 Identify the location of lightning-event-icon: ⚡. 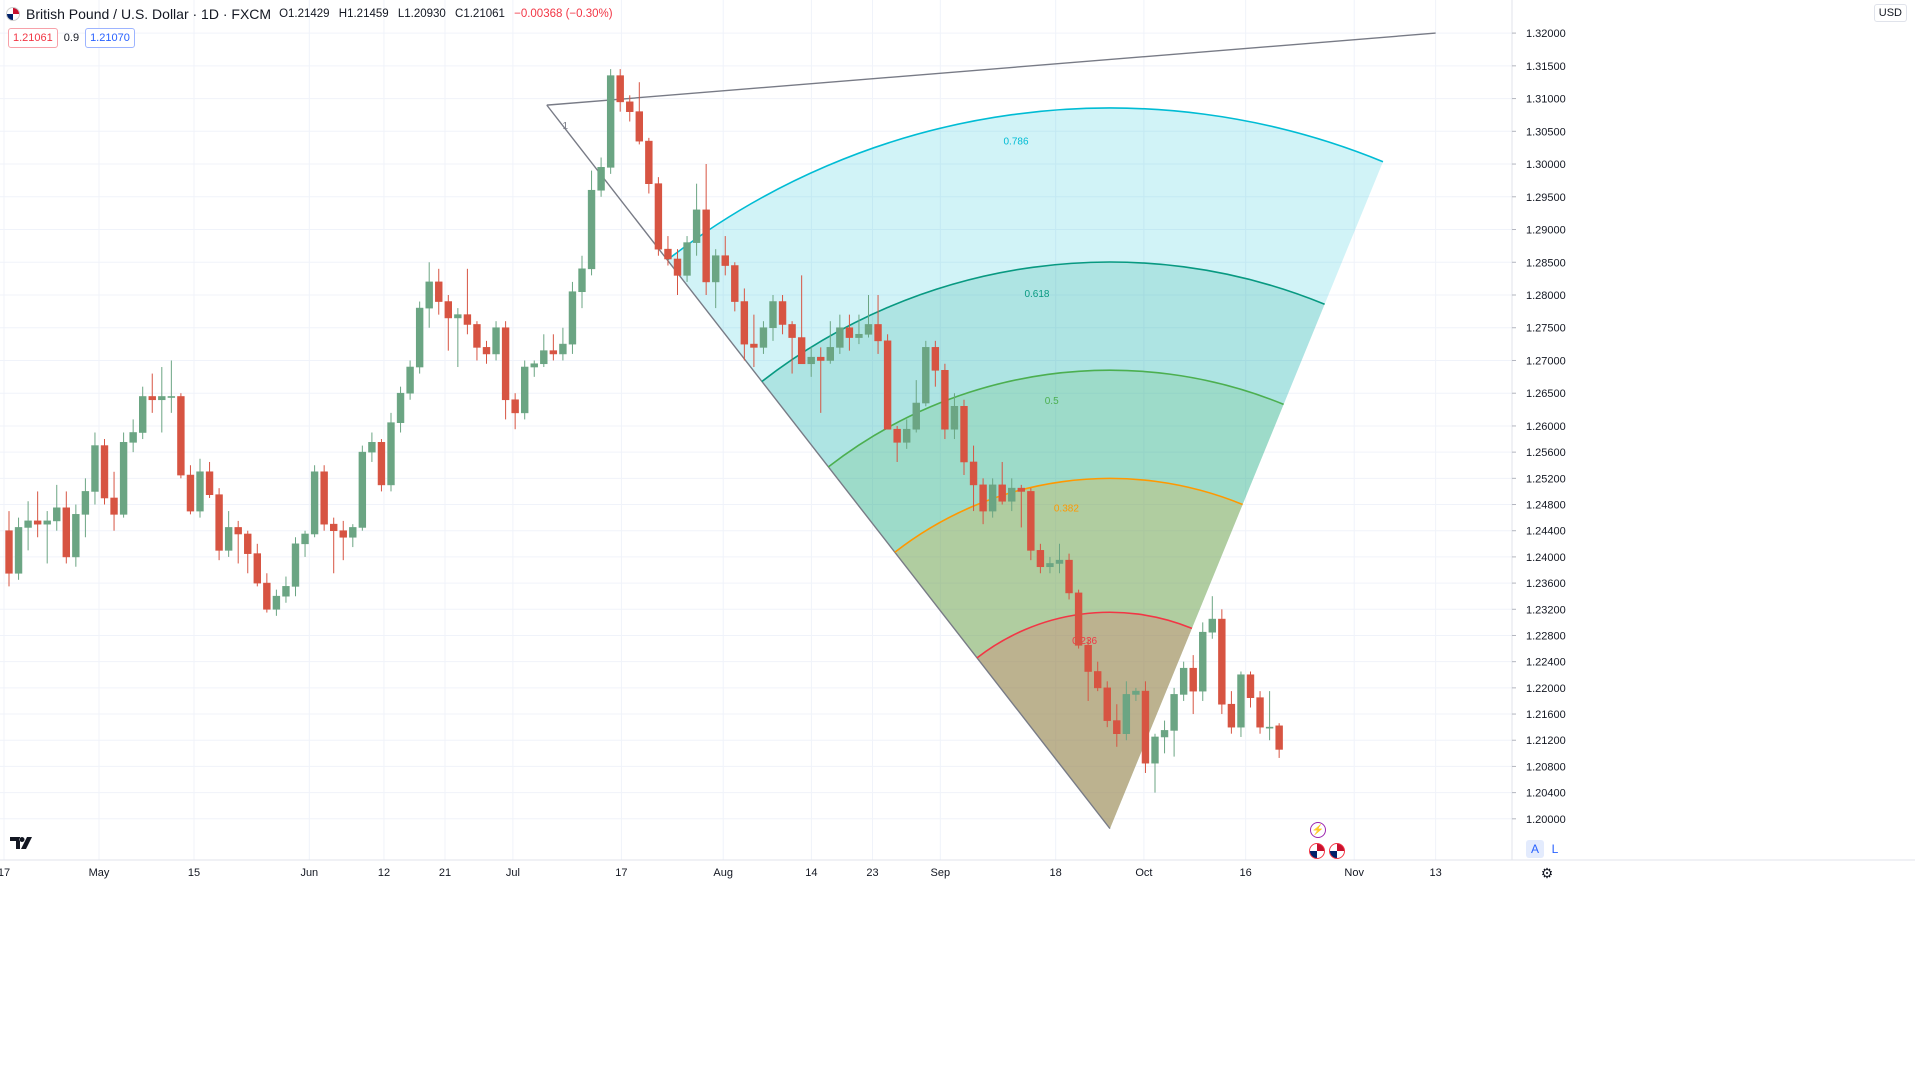
(1318, 830).